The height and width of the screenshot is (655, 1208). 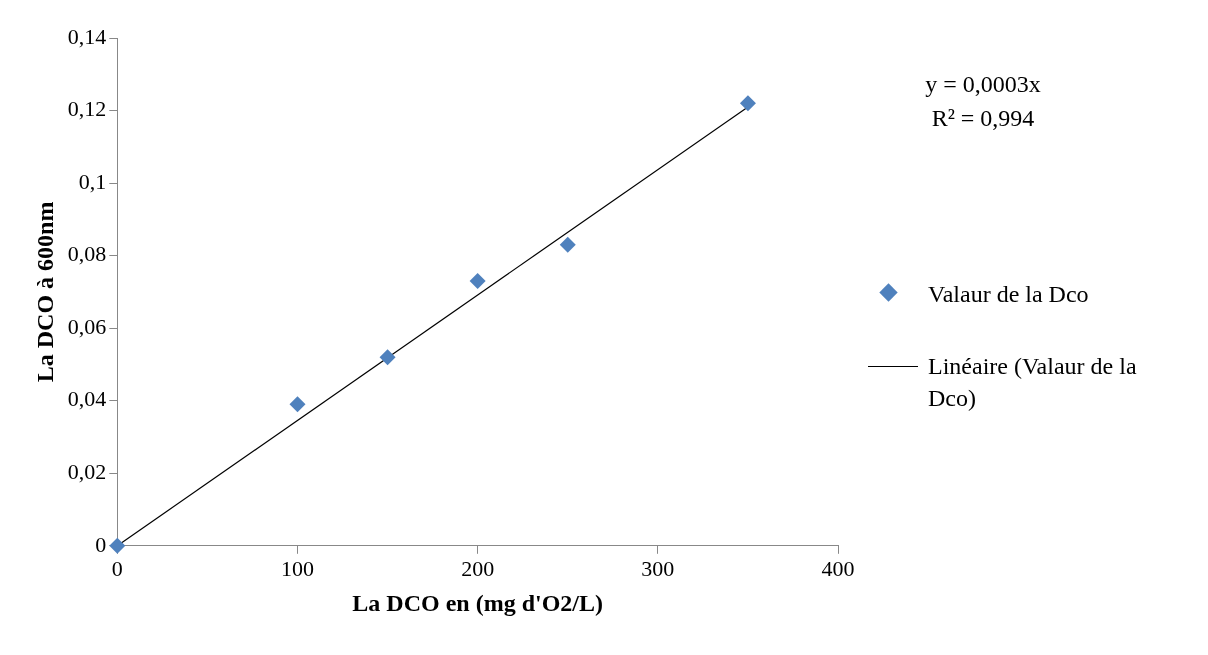 What do you see at coordinates (87, 254) in the screenshot?
I see `y-tick-label: 0,08` at bounding box center [87, 254].